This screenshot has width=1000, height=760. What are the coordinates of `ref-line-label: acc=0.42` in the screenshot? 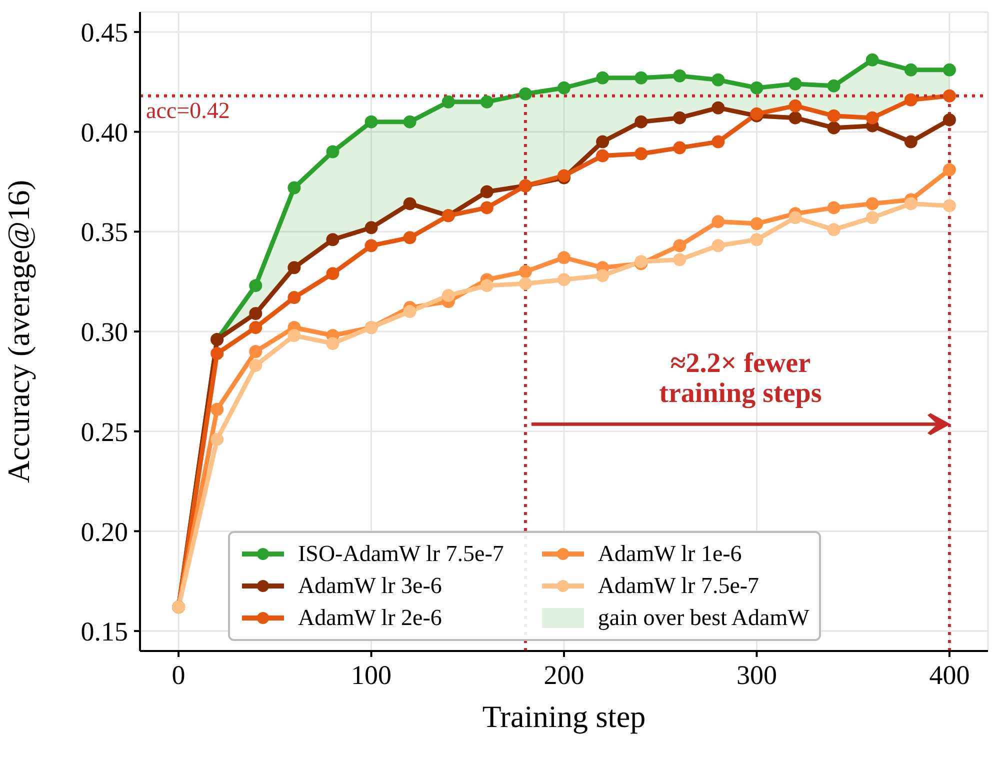 It's located at (188, 111).